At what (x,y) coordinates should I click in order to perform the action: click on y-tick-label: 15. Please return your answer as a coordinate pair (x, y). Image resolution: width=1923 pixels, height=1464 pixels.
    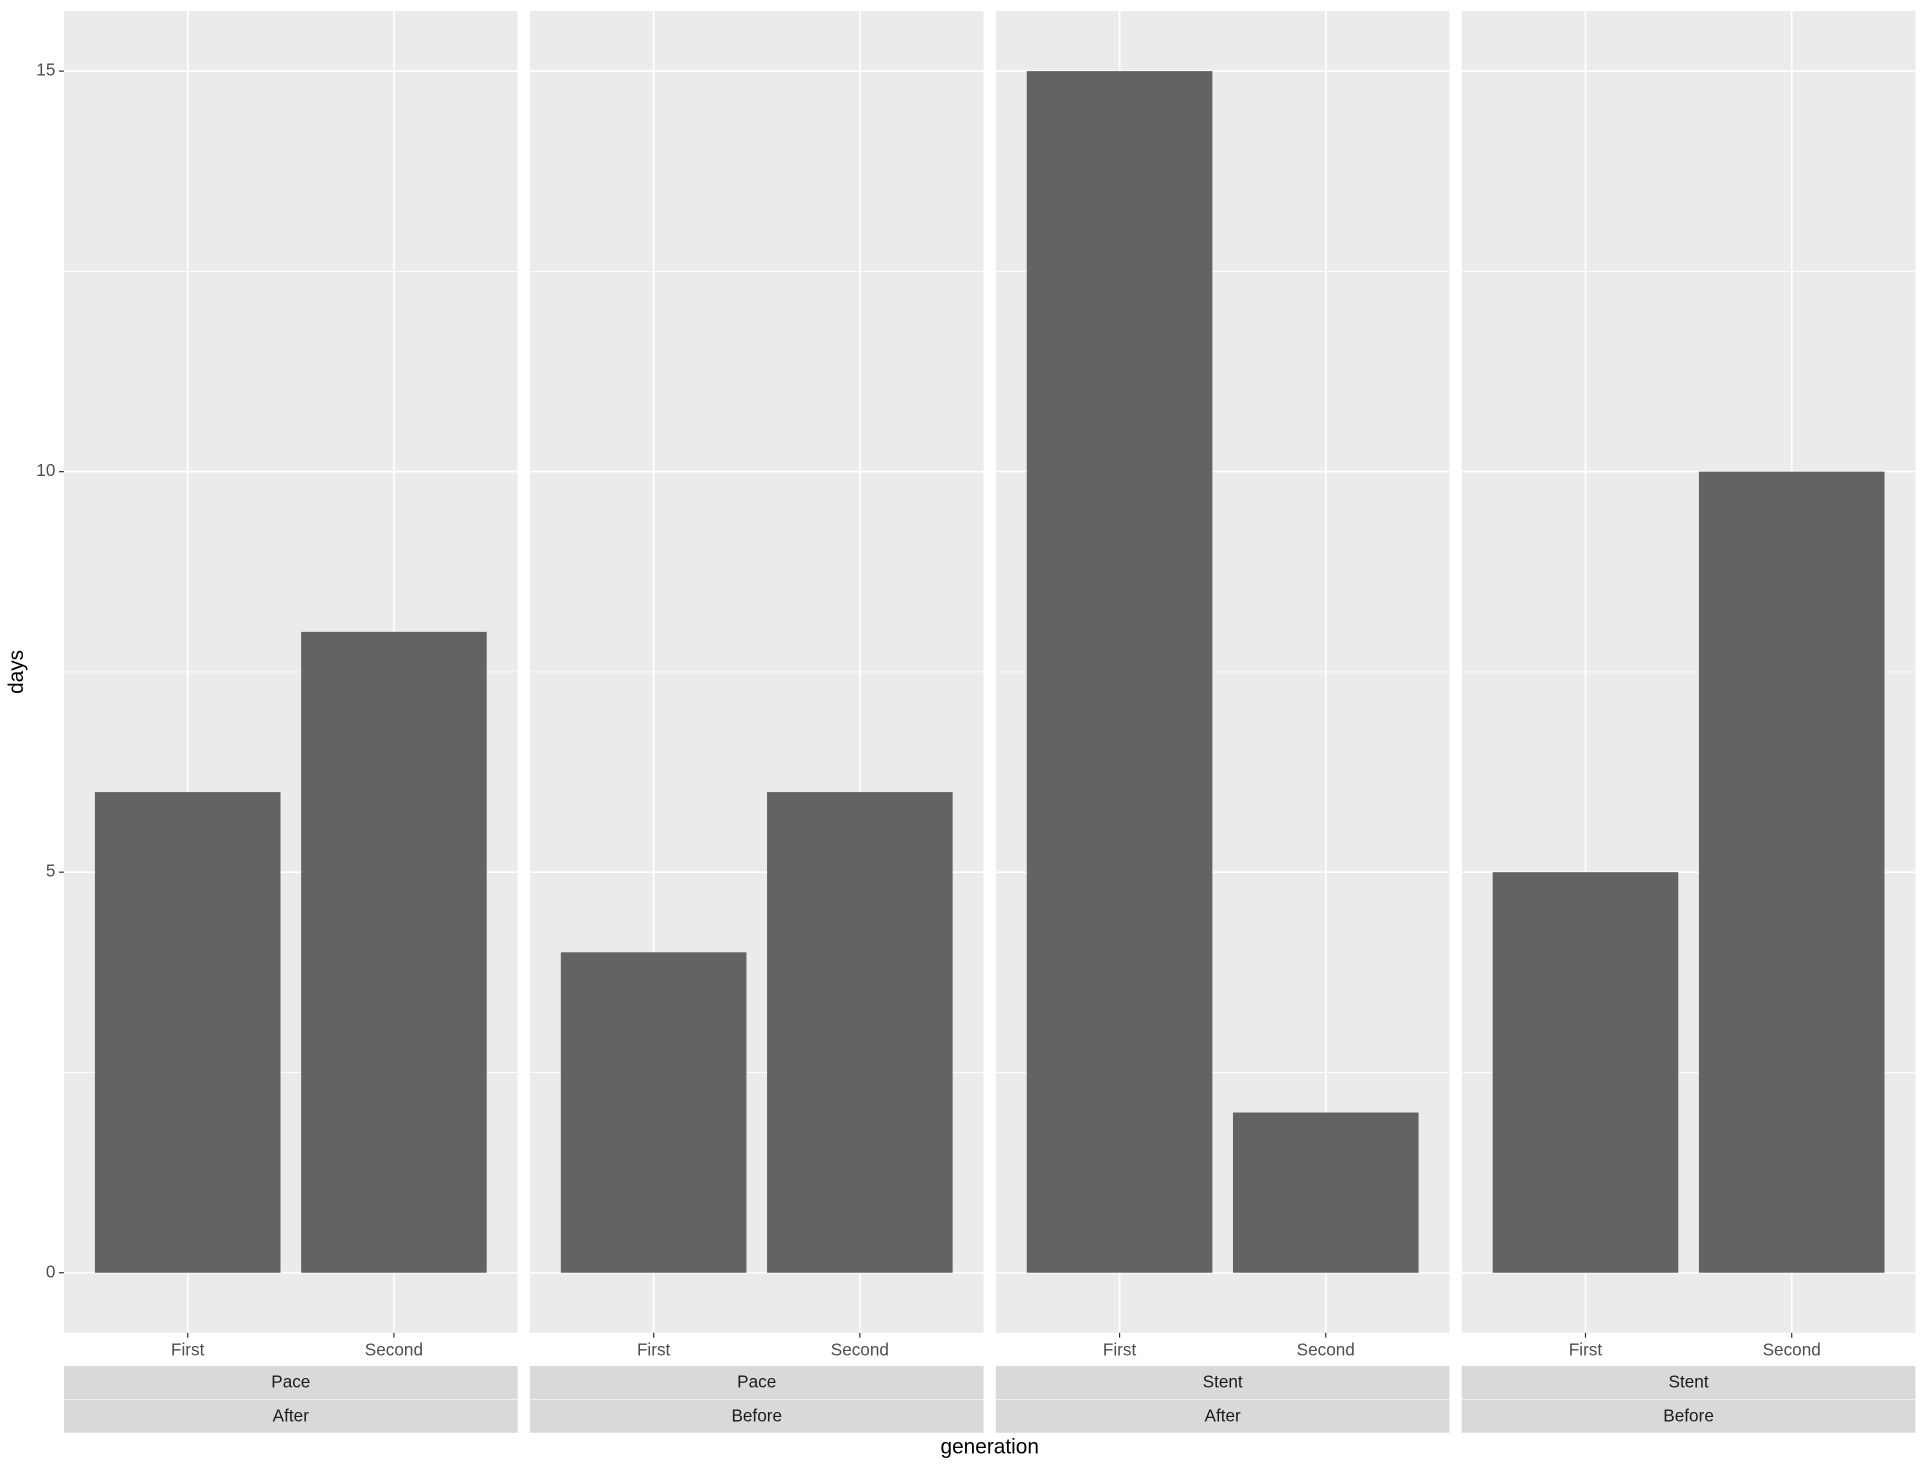
    Looking at the image, I should click on (45, 70).